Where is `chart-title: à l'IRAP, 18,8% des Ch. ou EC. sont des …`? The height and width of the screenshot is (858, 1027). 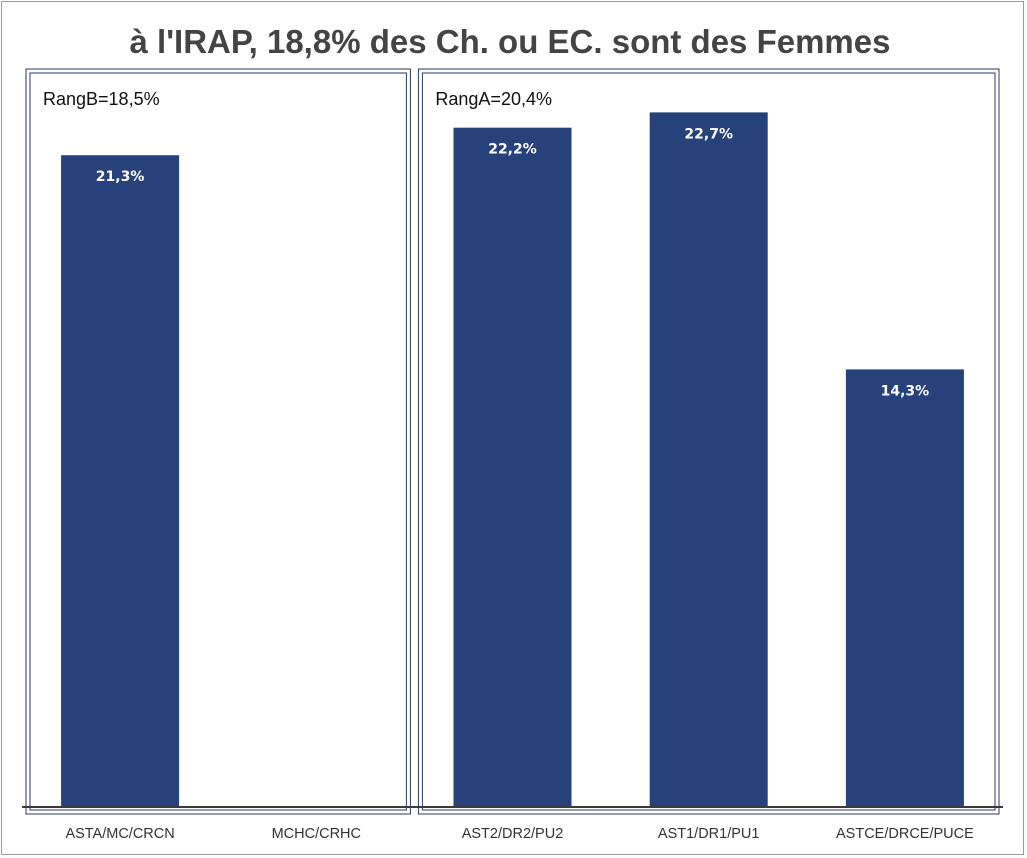
chart-title: à l'IRAP, 18,8% des Ch. ou EC. sont des … is located at coordinates (510, 41).